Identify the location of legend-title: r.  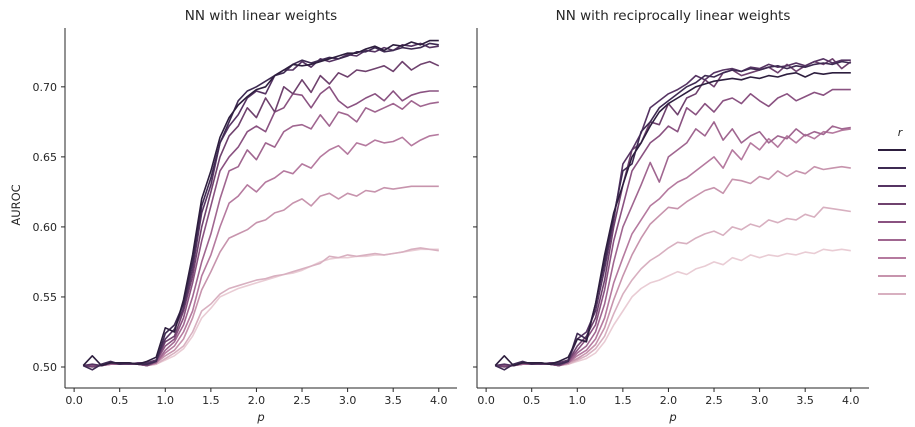
(901, 132).